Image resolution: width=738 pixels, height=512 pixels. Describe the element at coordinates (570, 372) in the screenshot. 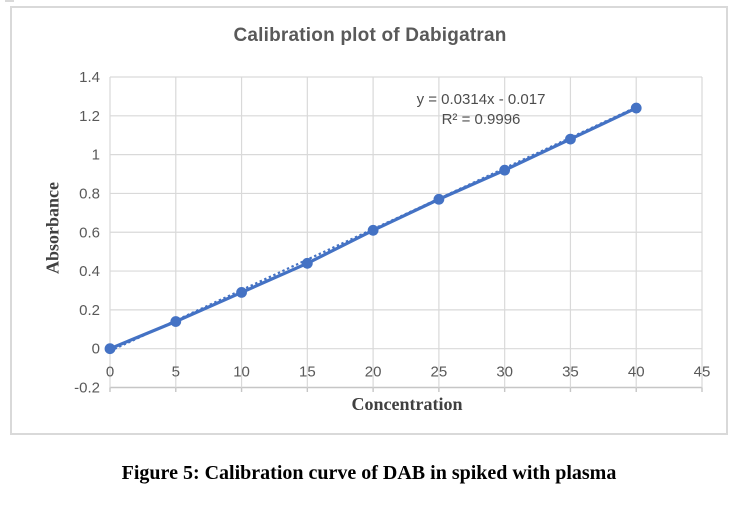

I see `x-tick-label: 35` at that location.